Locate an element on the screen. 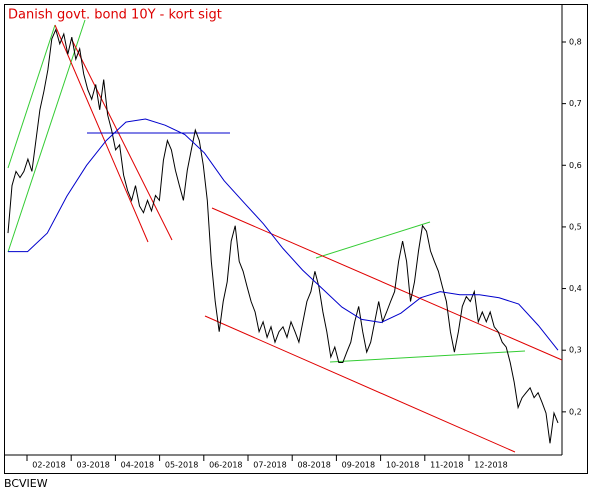  x-tick-label: 02-2018 is located at coordinates (48, 465).